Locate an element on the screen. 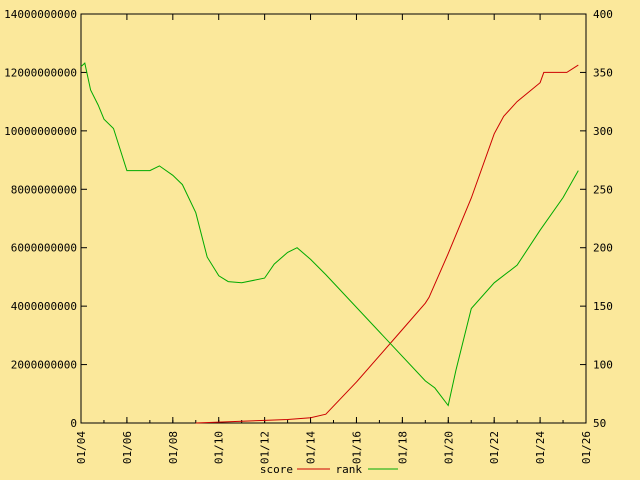 Image resolution: width=640 pixels, height=480 pixels. x-tick-label: 01/08 is located at coordinates (173, 447).